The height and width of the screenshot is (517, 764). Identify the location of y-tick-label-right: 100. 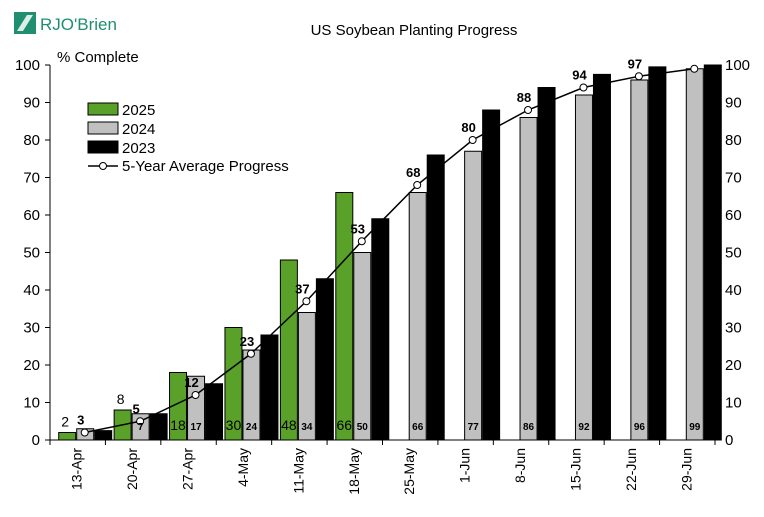
(737, 65).